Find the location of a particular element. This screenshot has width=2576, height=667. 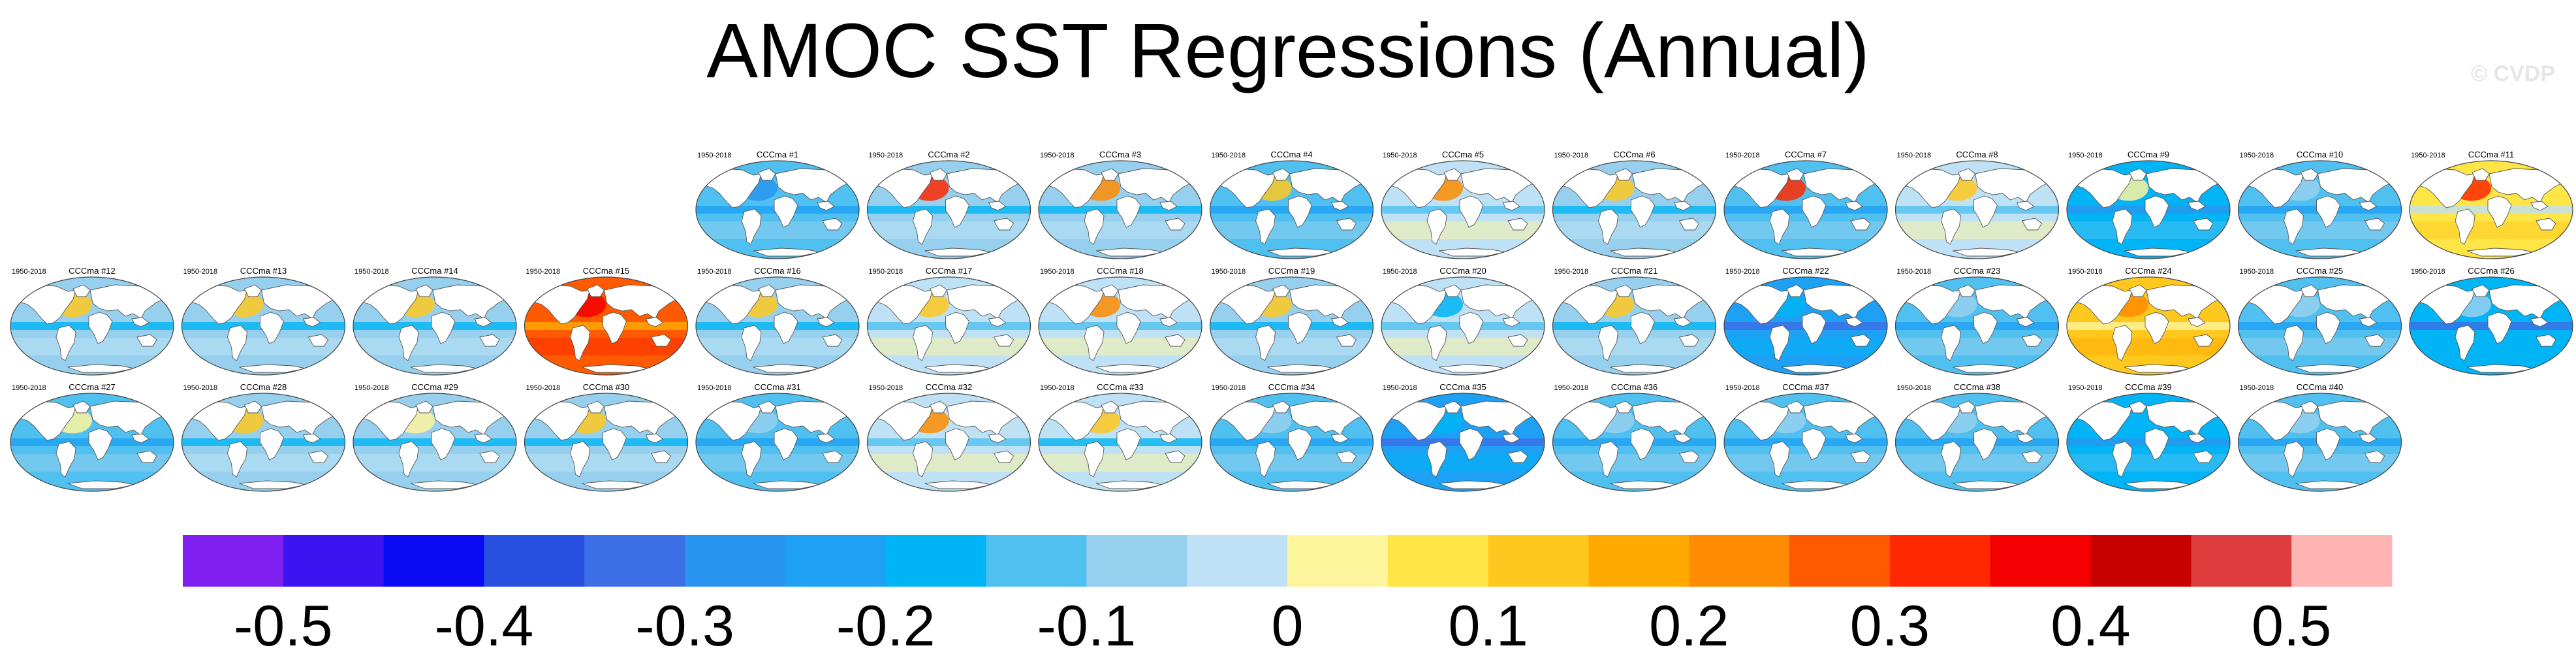

map-panel-1: 1950-2018 CCCma #1 is located at coordinates (778, 204).